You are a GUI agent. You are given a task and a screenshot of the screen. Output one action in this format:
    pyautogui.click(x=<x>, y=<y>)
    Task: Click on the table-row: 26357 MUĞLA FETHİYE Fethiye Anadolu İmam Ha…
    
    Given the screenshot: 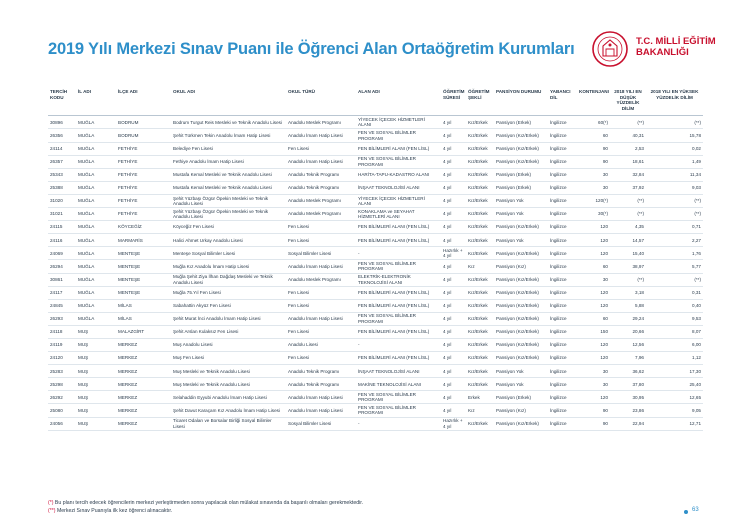 What is the action you would take?
    pyautogui.click(x=375, y=162)
    